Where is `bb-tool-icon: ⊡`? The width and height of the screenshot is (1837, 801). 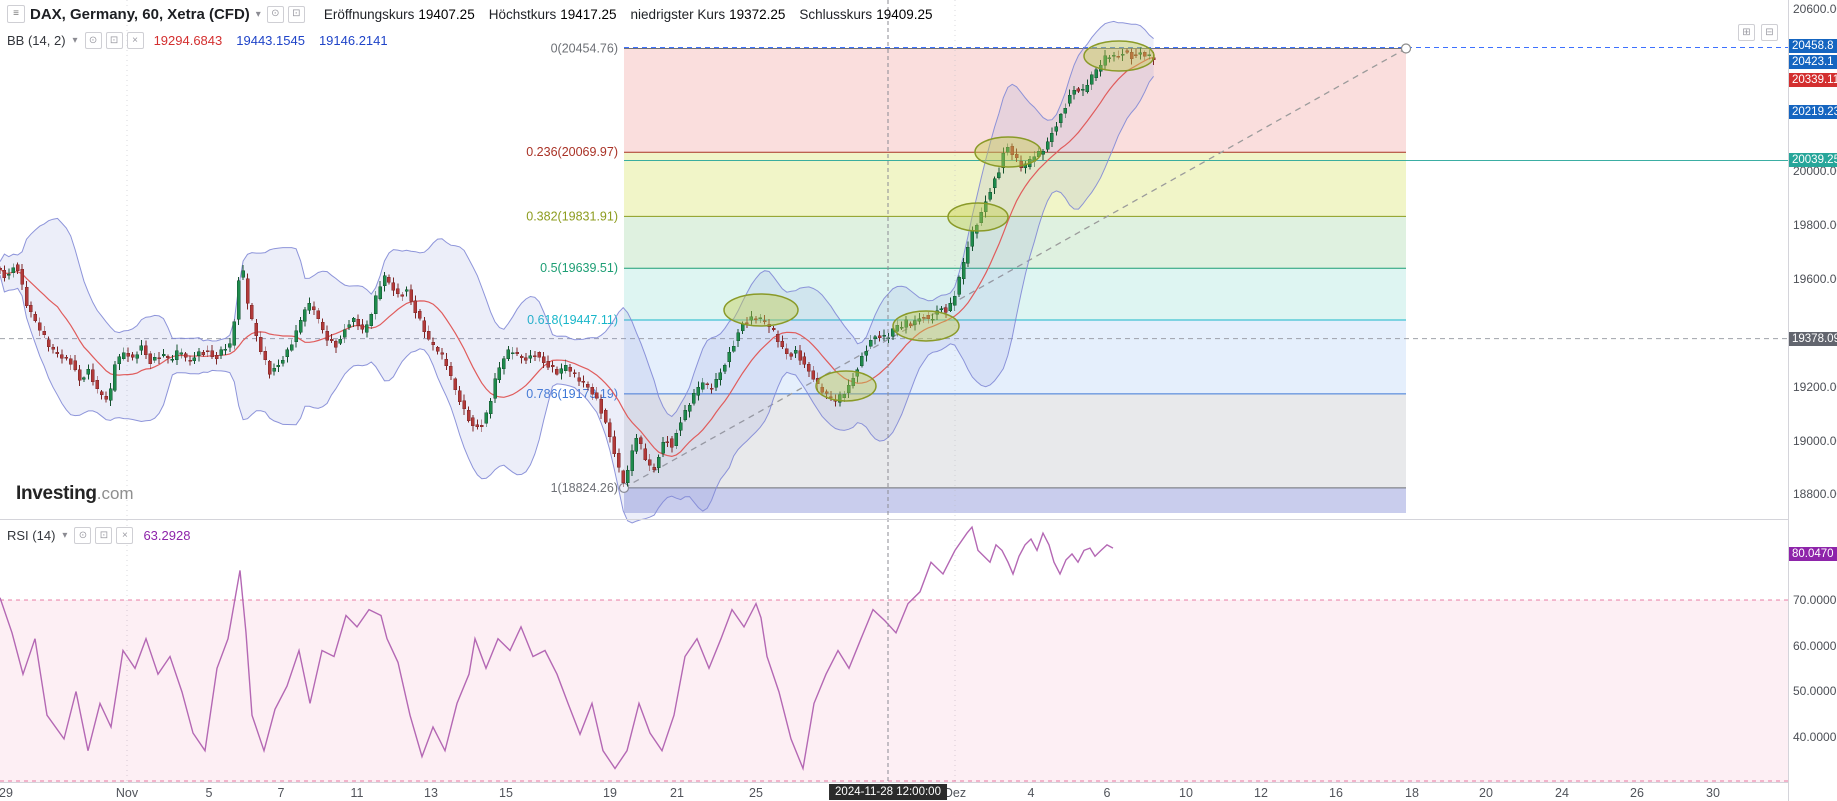 bb-tool-icon: ⊡ is located at coordinates (114, 40).